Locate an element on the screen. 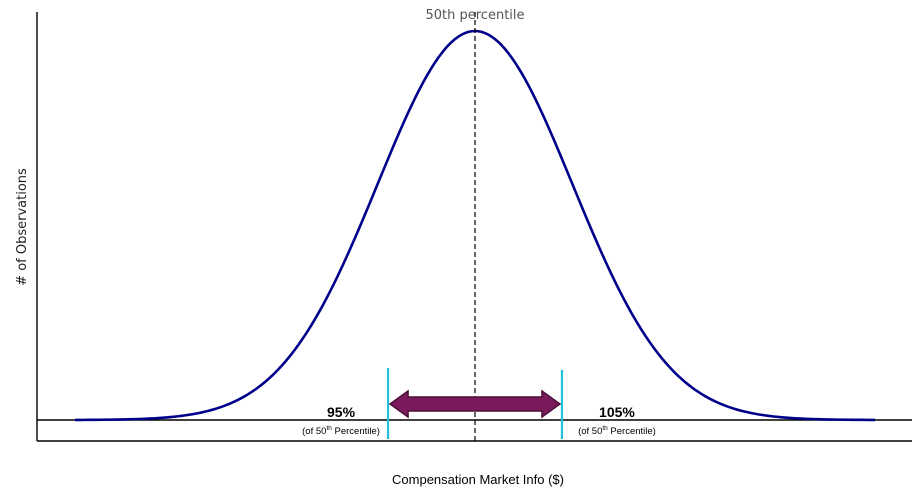 The width and height of the screenshot is (917, 489). marker-label-95: 95% is located at coordinates (341, 412).